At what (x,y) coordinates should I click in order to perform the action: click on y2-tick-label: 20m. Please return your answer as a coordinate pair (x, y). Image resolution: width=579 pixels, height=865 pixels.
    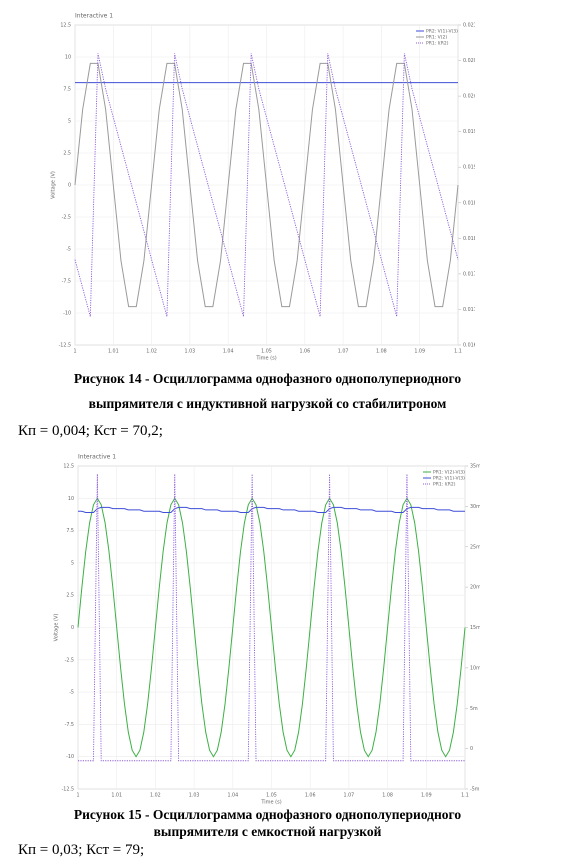
    Looking at the image, I should click on (475, 588).